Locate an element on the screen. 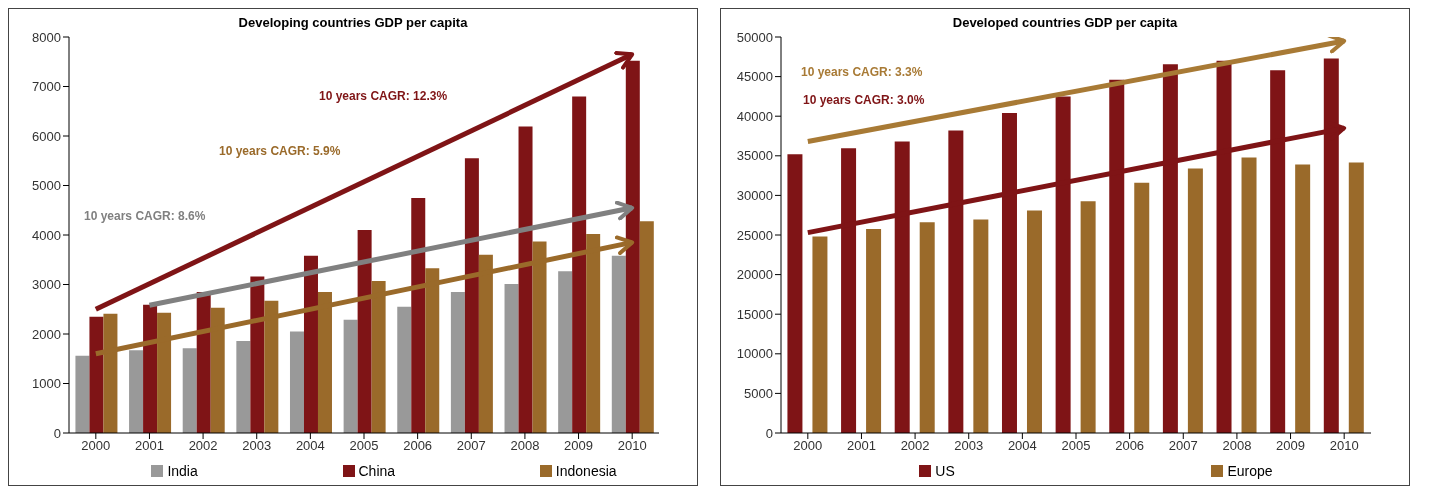 The width and height of the screenshot is (1431, 495). chart-title: Developing countries GDP per capita is located at coordinates (353, 22).